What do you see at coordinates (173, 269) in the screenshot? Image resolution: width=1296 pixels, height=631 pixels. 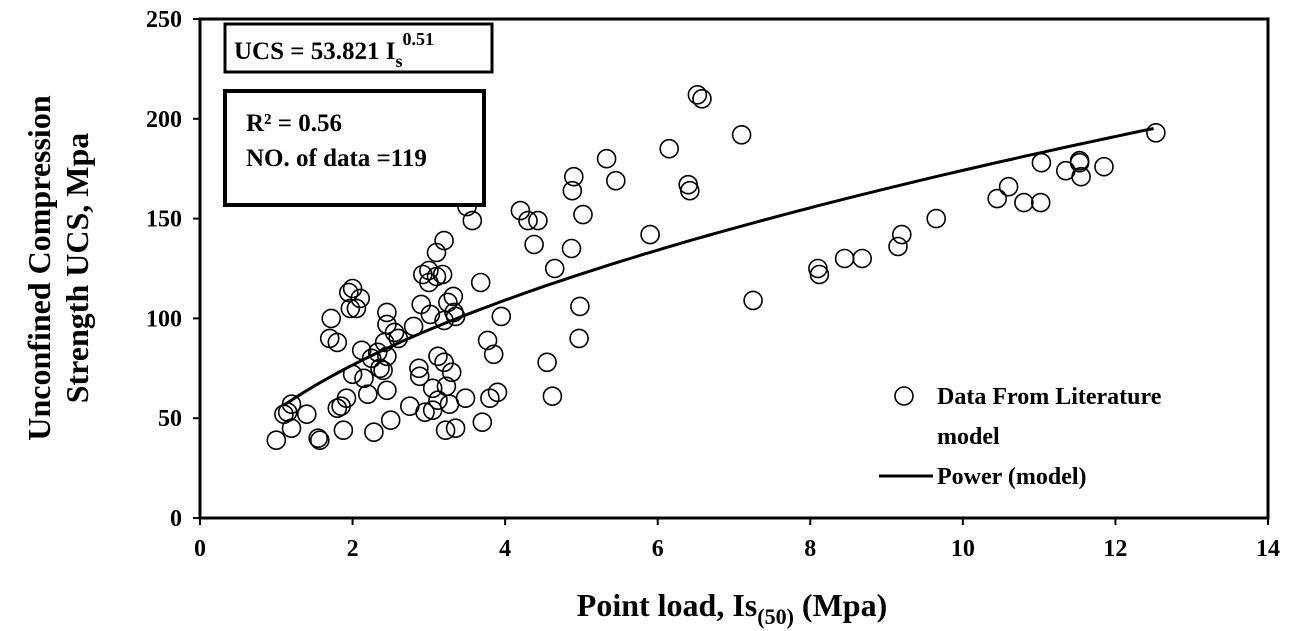 I see `y-axis-ticks: 0 50 100 150 200 250` at bounding box center [173, 269].